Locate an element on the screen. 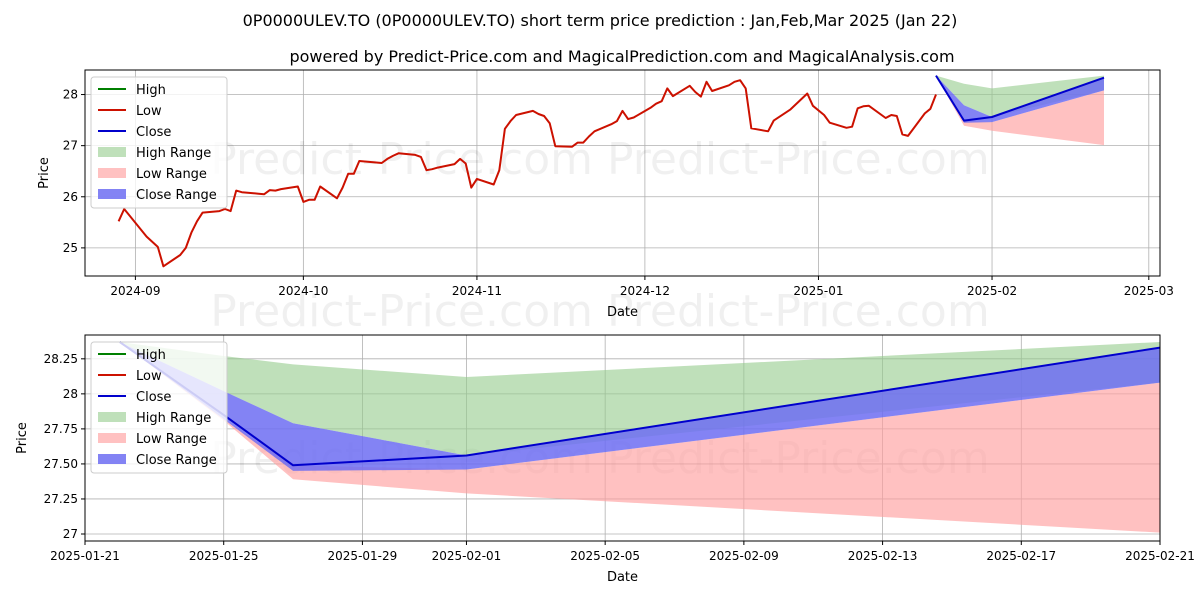 Image resolution: width=1200 pixels, height=600 pixels. chart2-x-tick-label-6: 2025-02-13 is located at coordinates (883, 556).